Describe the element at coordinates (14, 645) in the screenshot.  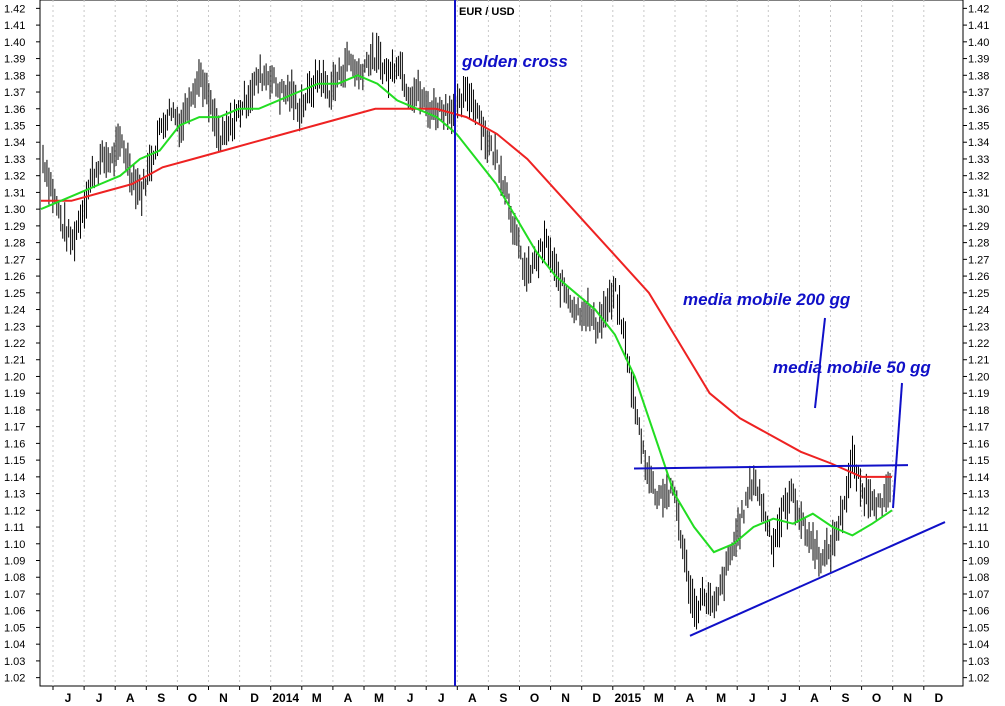
I see `y-tick-label-left: 1.04` at that location.